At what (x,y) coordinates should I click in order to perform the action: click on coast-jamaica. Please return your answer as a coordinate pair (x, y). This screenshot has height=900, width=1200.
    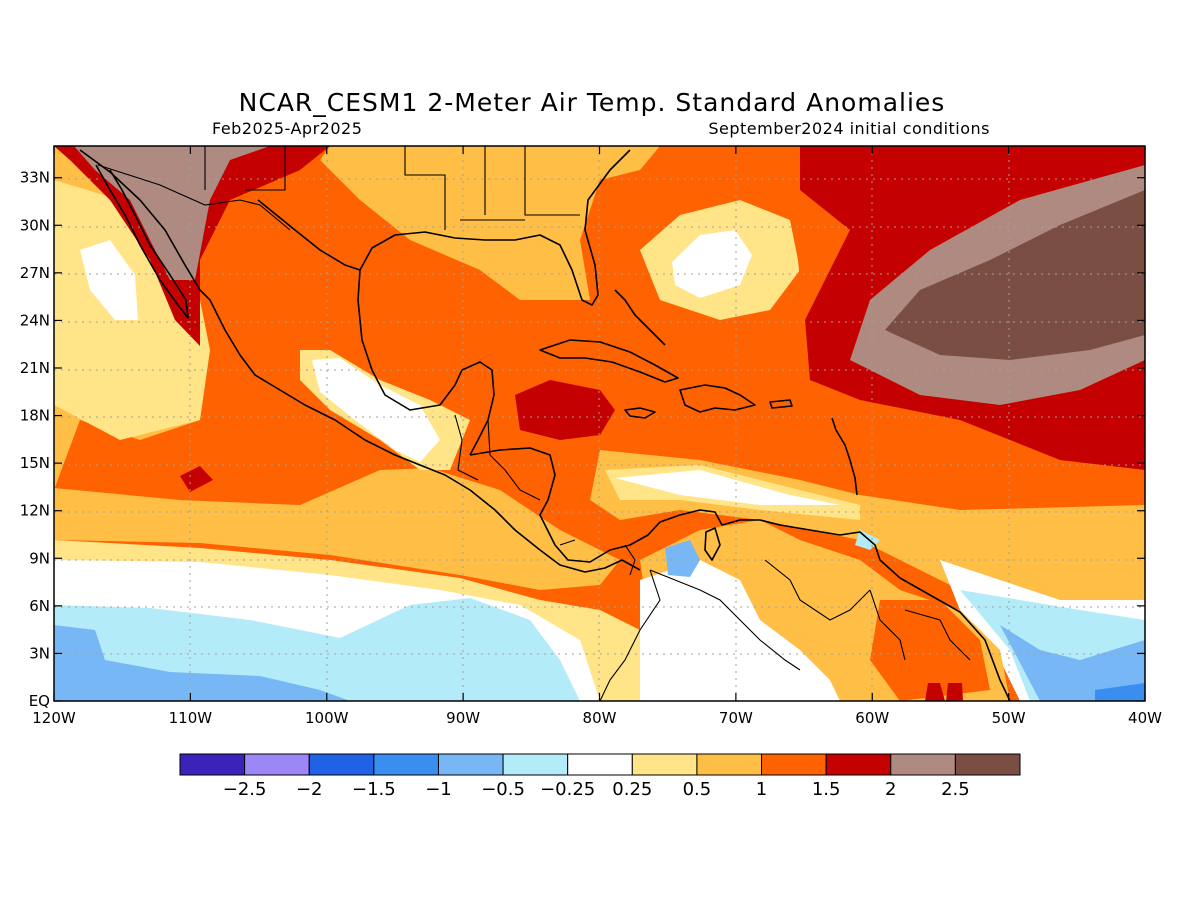
    Looking at the image, I should click on (640, 413).